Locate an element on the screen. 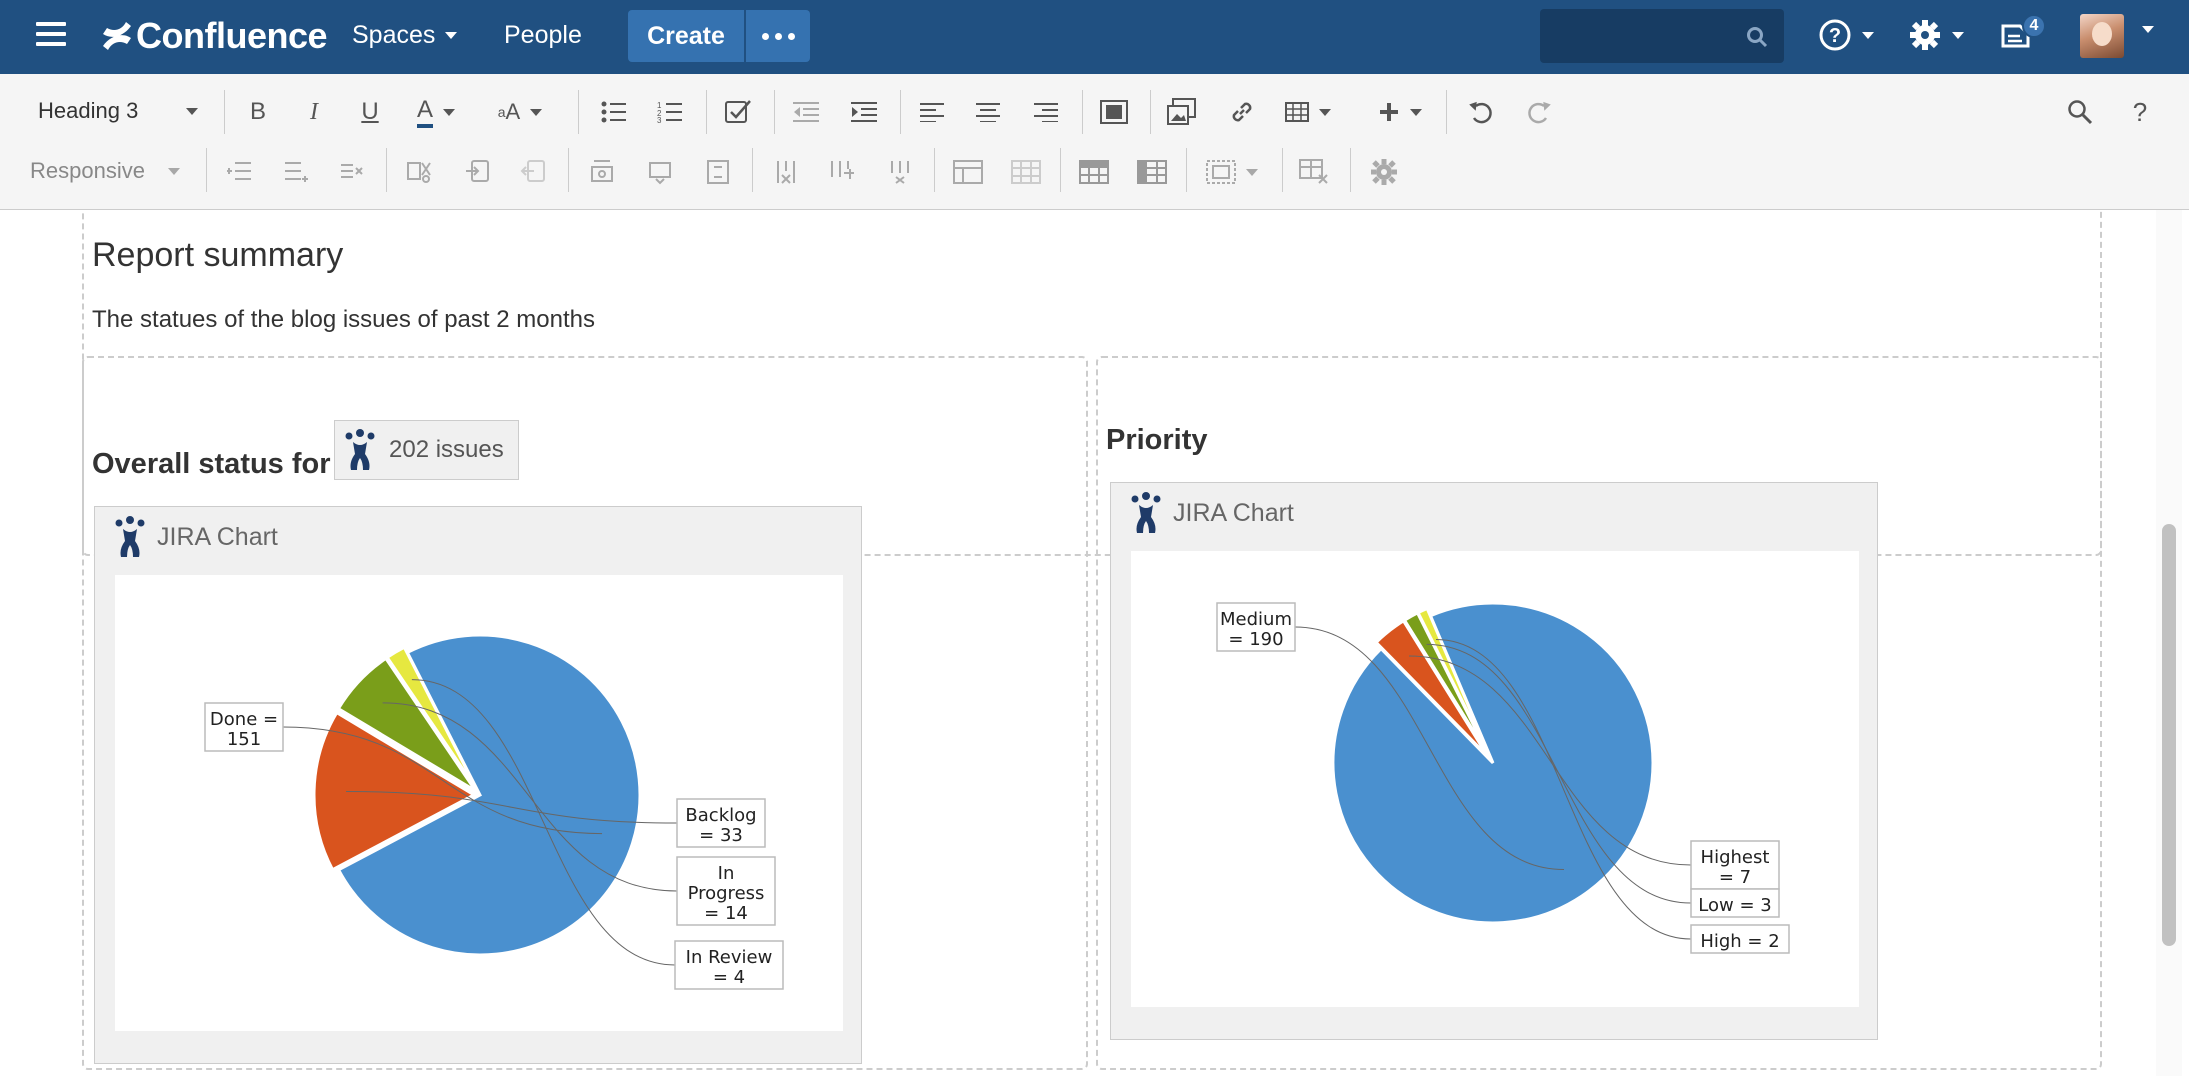  priority-heading: Priority is located at coordinates (1157, 440).